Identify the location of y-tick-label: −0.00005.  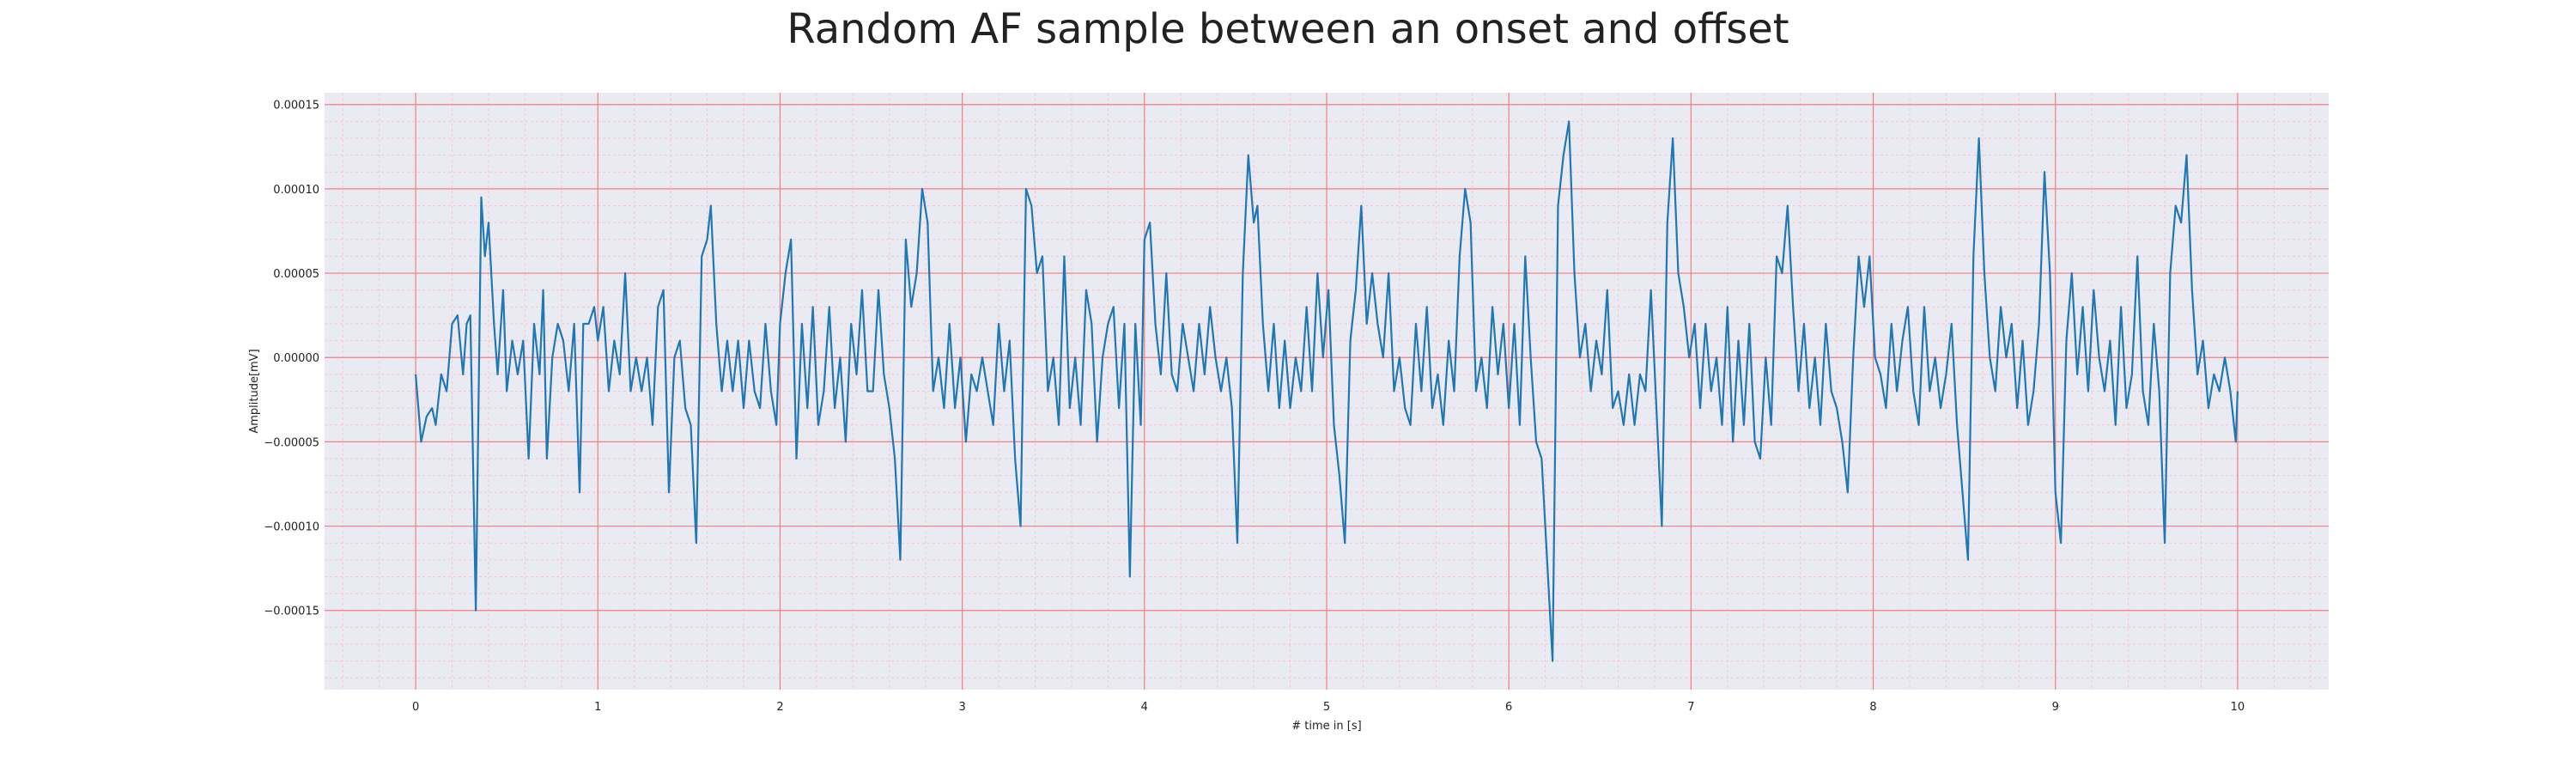
(291, 442).